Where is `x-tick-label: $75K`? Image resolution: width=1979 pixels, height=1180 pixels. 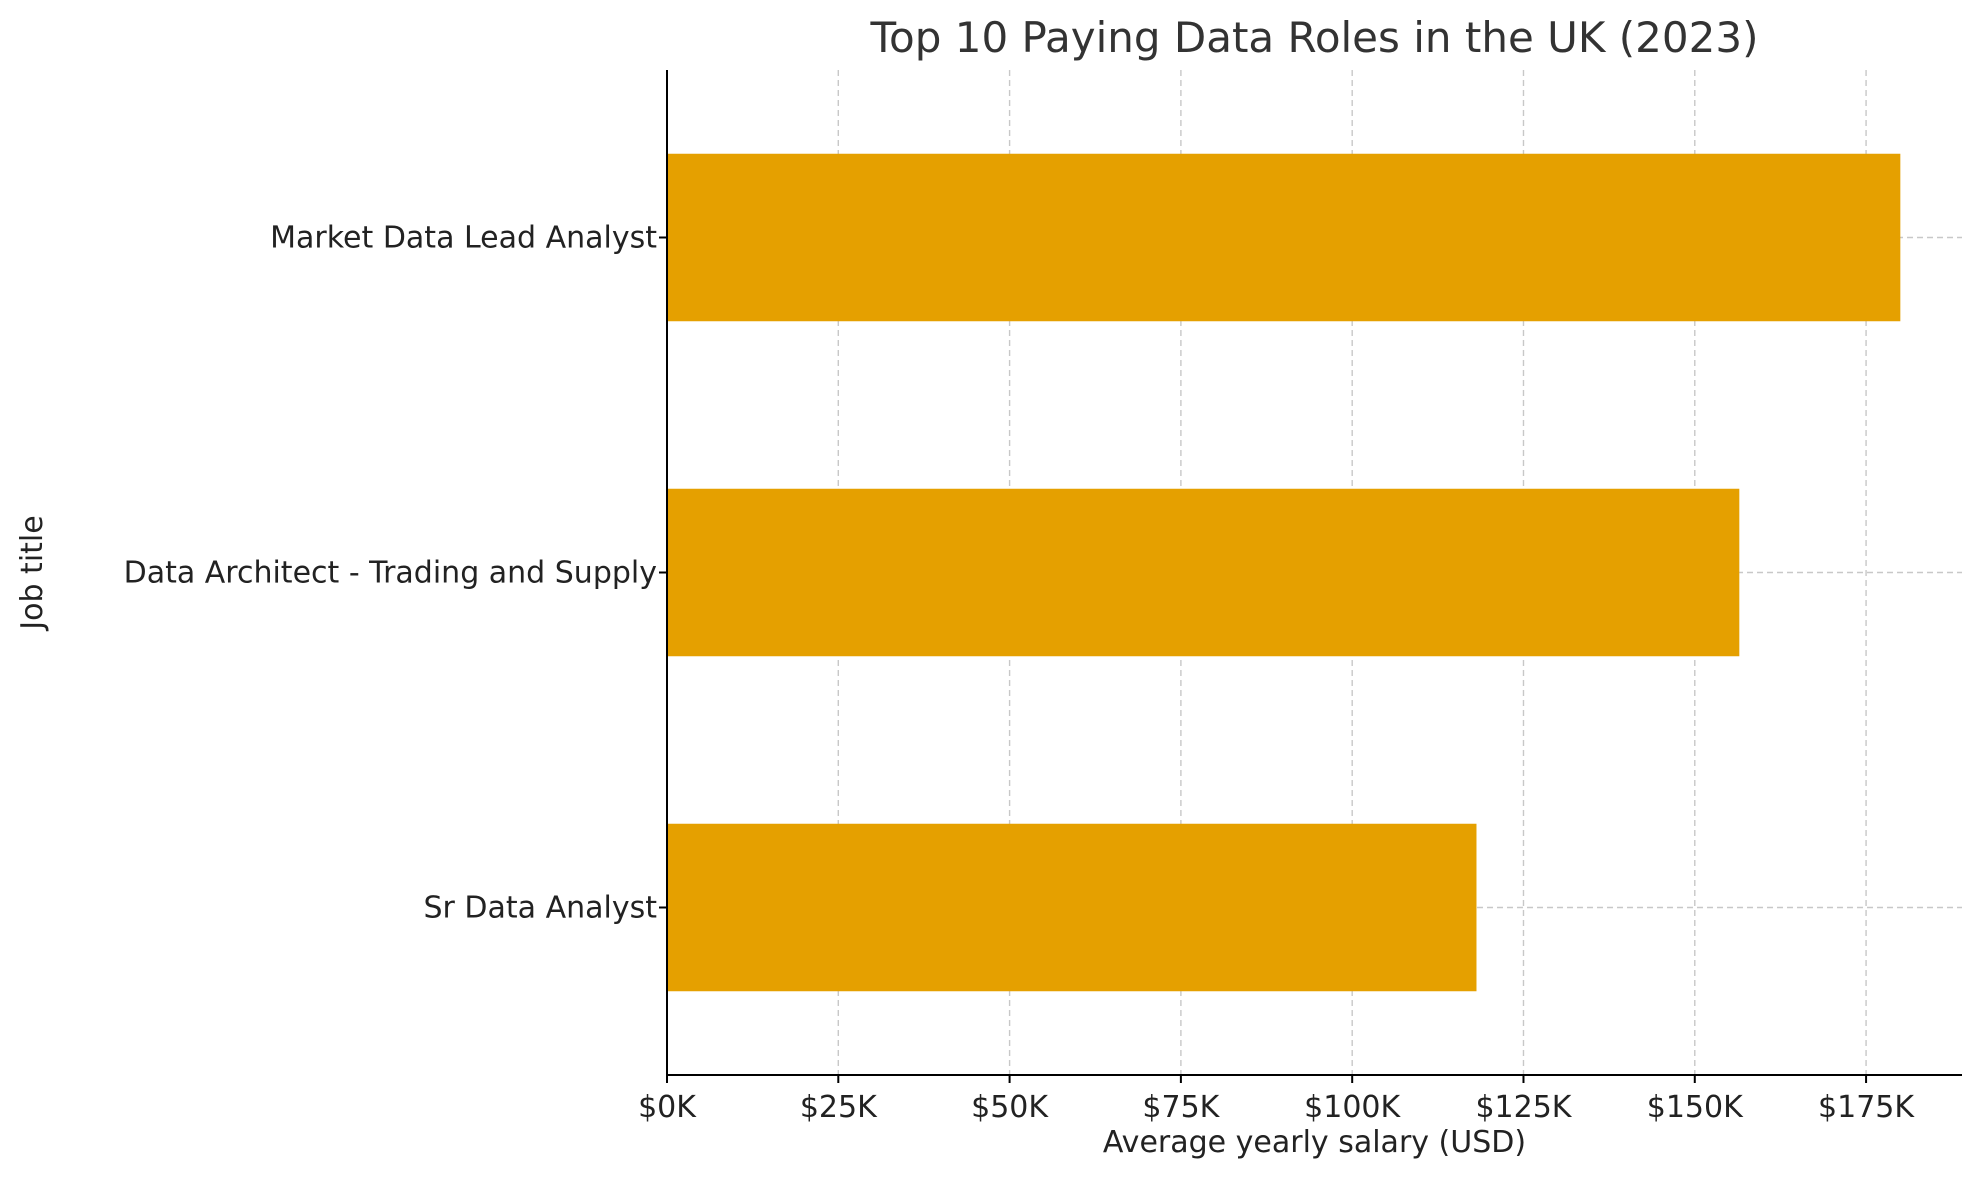 x-tick-label: $75K is located at coordinates (1181, 1107).